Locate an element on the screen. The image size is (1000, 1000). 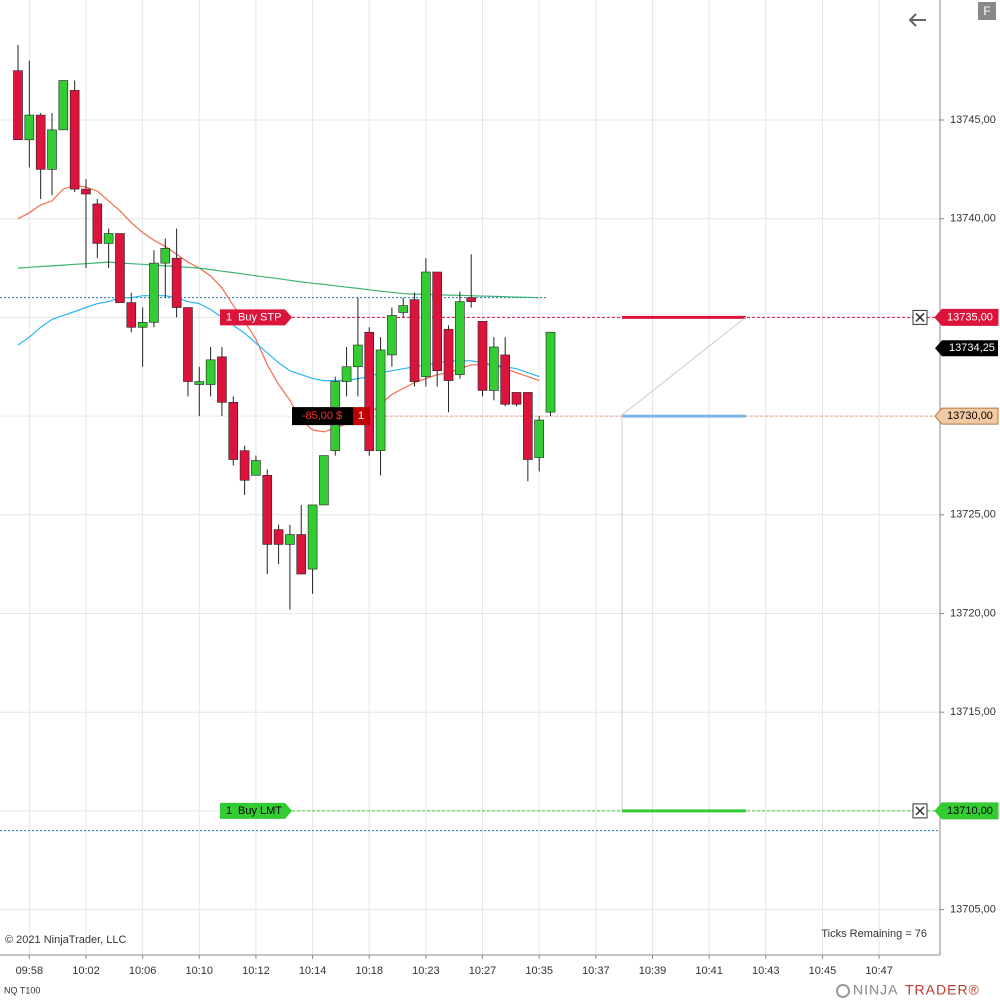
last-price-tag is located at coordinates (966, 348).